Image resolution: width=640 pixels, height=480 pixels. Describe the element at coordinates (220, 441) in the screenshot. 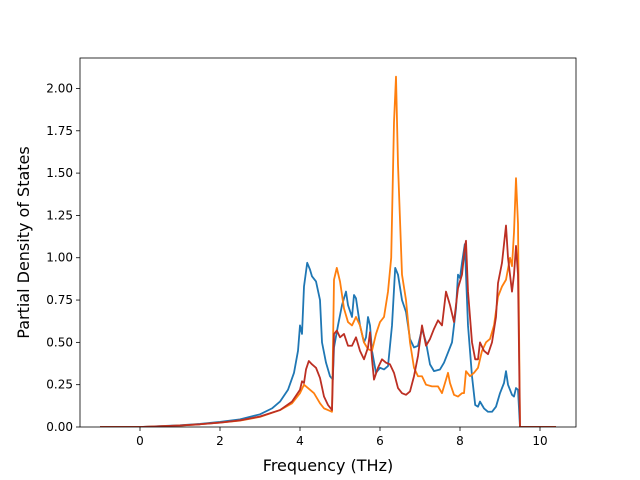

I see `x-tick-label: 2` at that location.